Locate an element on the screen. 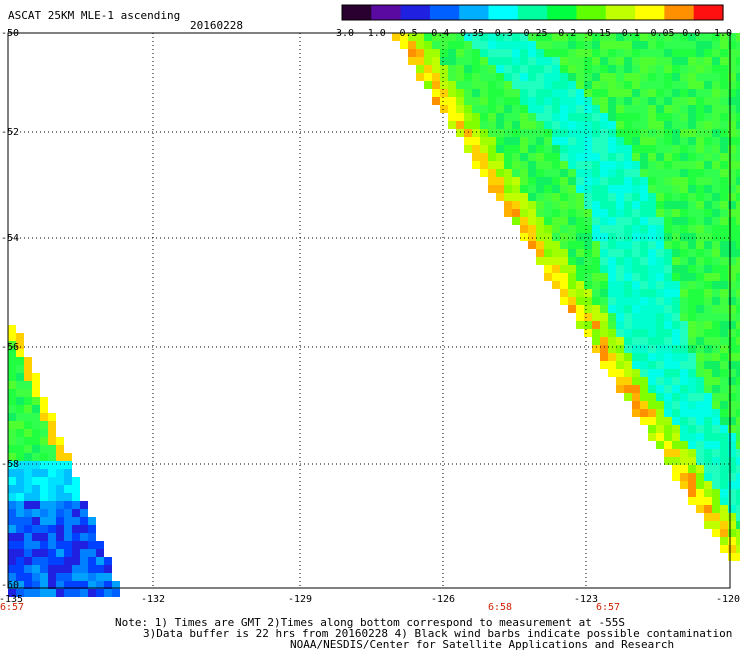 Image resolution: width=740 pixels, height=651 pixels. colorbar-label: -0.15 is located at coordinates (596, 33).